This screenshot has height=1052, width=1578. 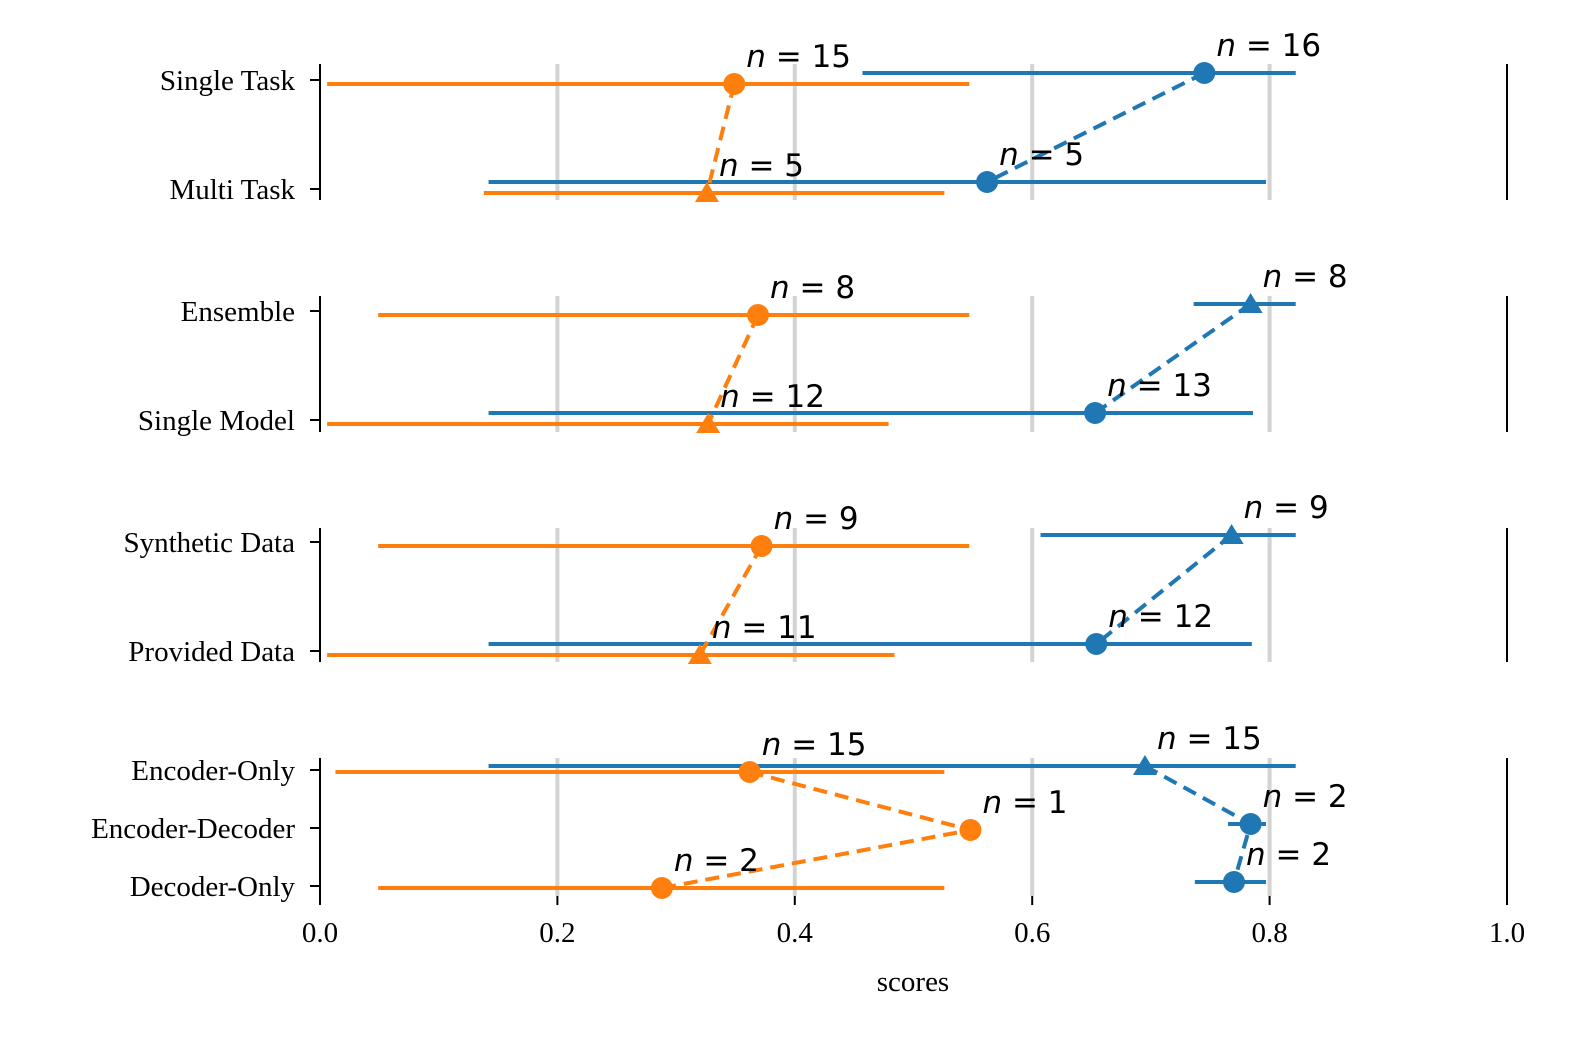 I want to click on connector-model-orange, so click(x=733, y=369).